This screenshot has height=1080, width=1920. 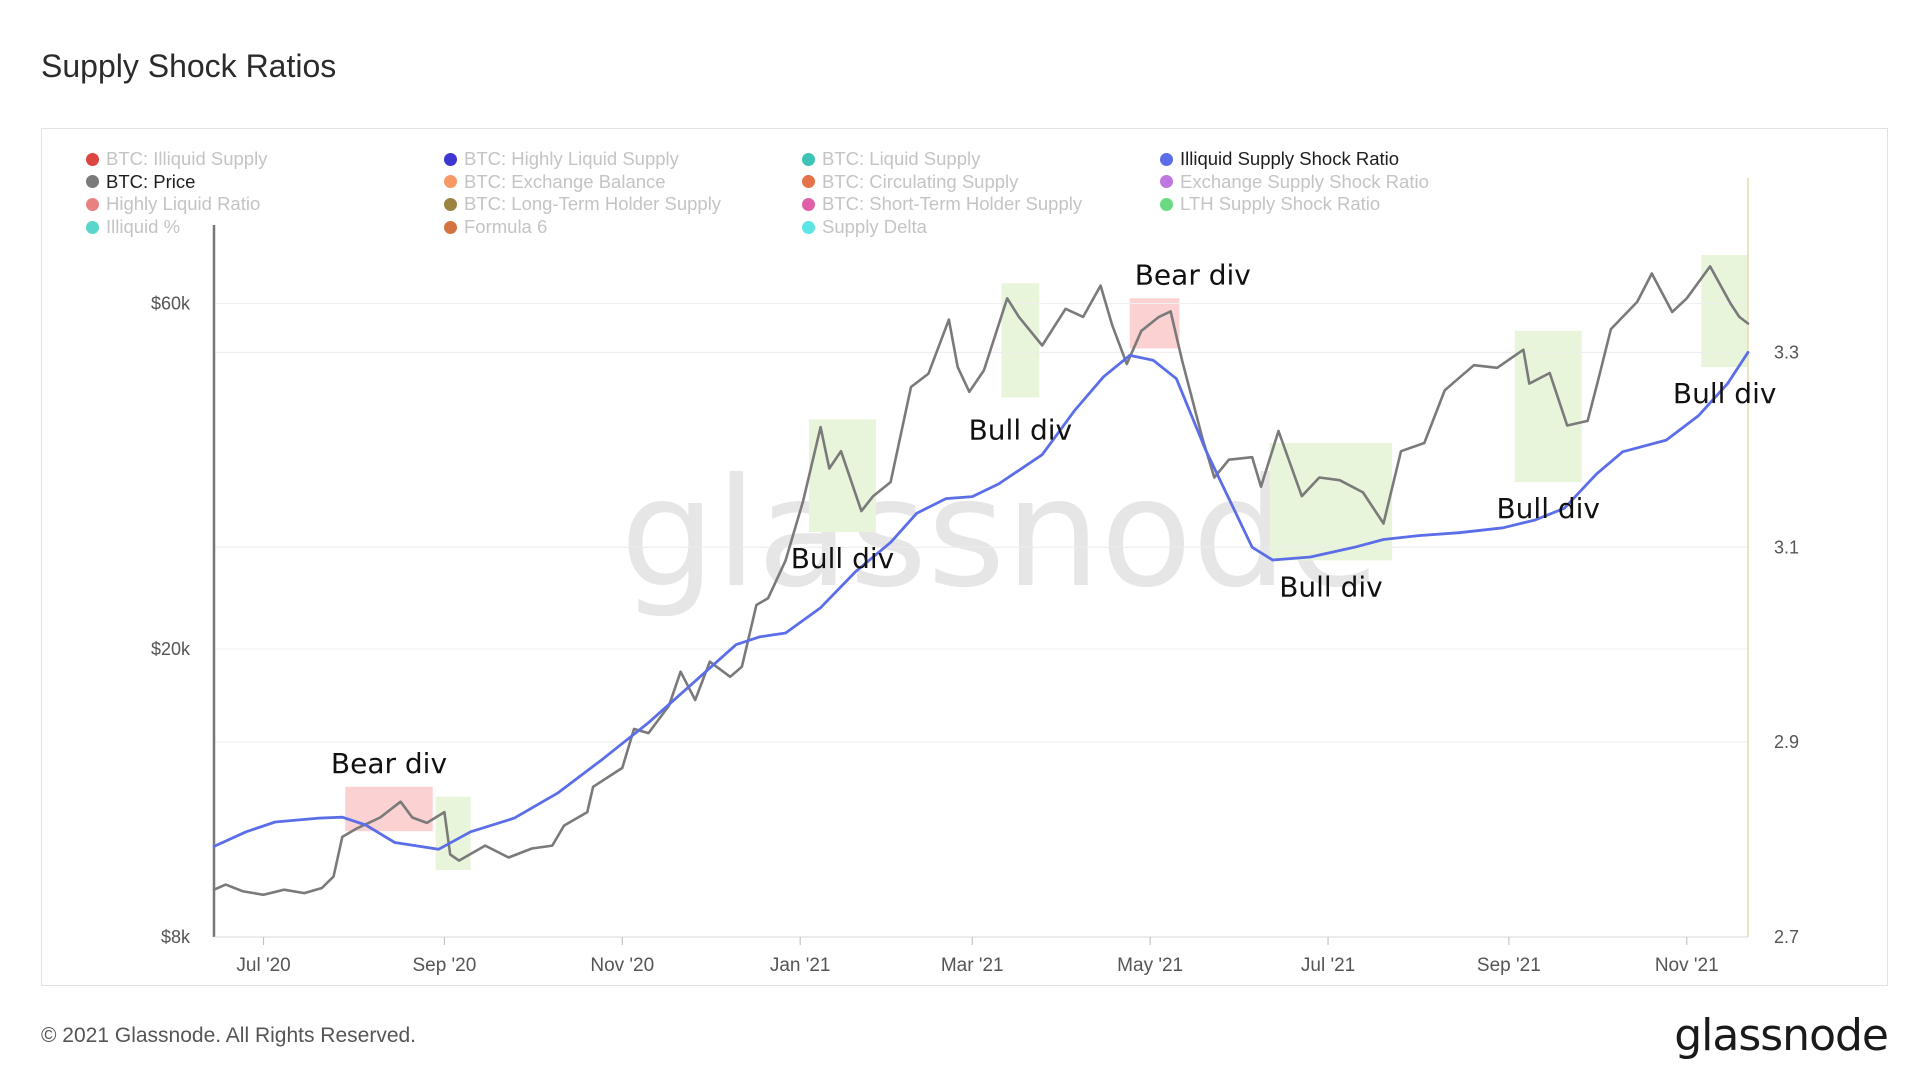 What do you see at coordinates (874, 227) in the screenshot?
I see `legend-label: Supply Delta` at bounding box center [874, 227].